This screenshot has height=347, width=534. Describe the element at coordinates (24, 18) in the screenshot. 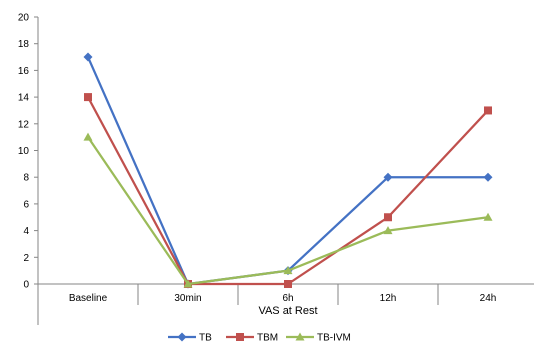

I see `y-tick-label: 20` at that location.